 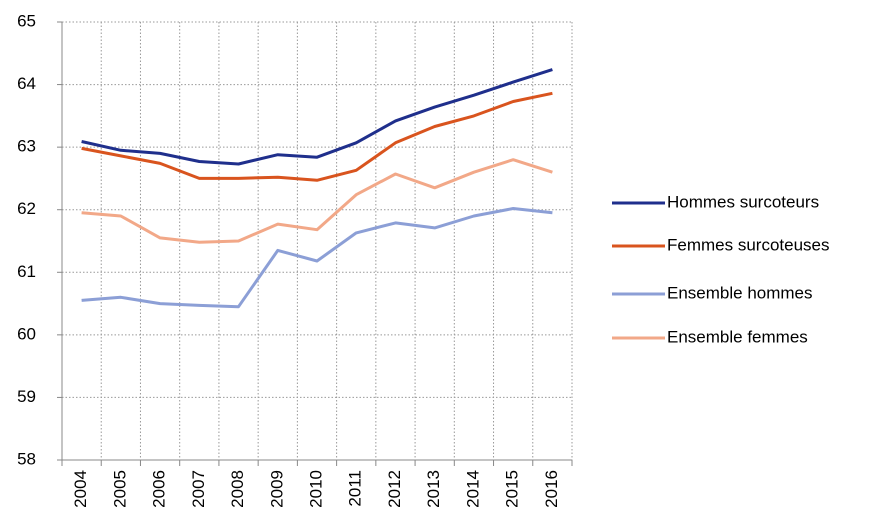 What do you see at coordinates (237, 489) in the screenshot?
I see `x-tick-label: 2008` at bounding box center [237, 489].